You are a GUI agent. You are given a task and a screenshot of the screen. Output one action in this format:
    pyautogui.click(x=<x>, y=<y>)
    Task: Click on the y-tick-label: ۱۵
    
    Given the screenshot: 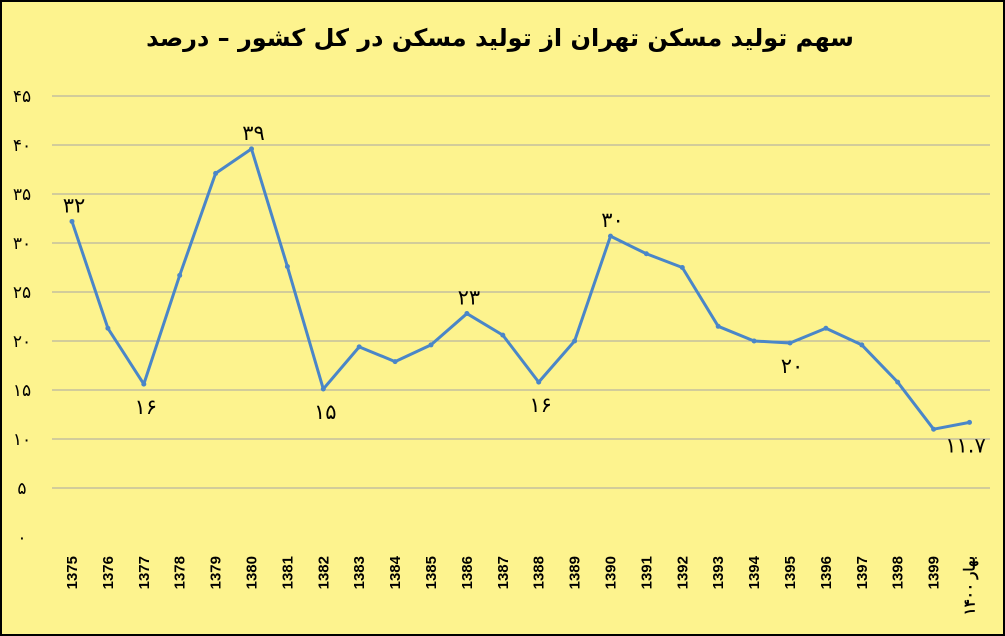 What is the action you would take?
    pyautogui.click(x=22, y=391)
    